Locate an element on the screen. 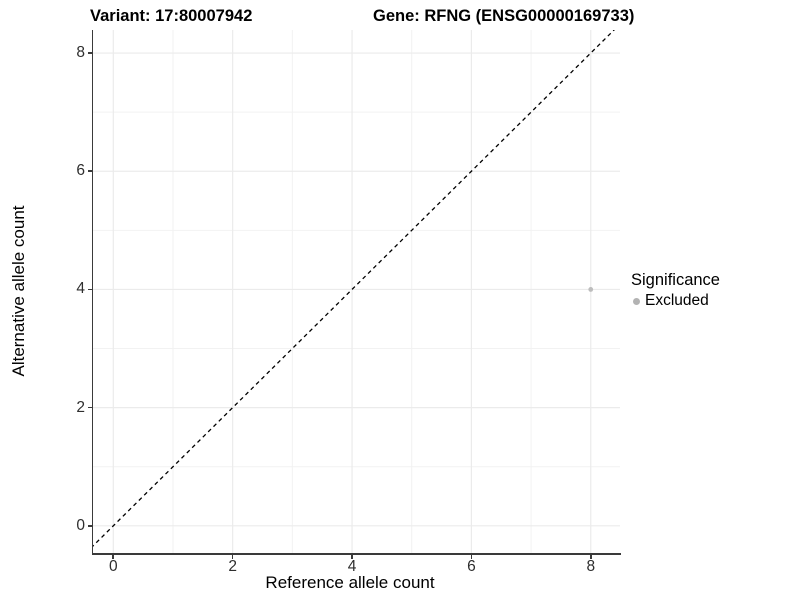 Image resolution: width=800 pixels, height=600 pixels. y-tick-label: 2 is located at coordinates (80, 407).